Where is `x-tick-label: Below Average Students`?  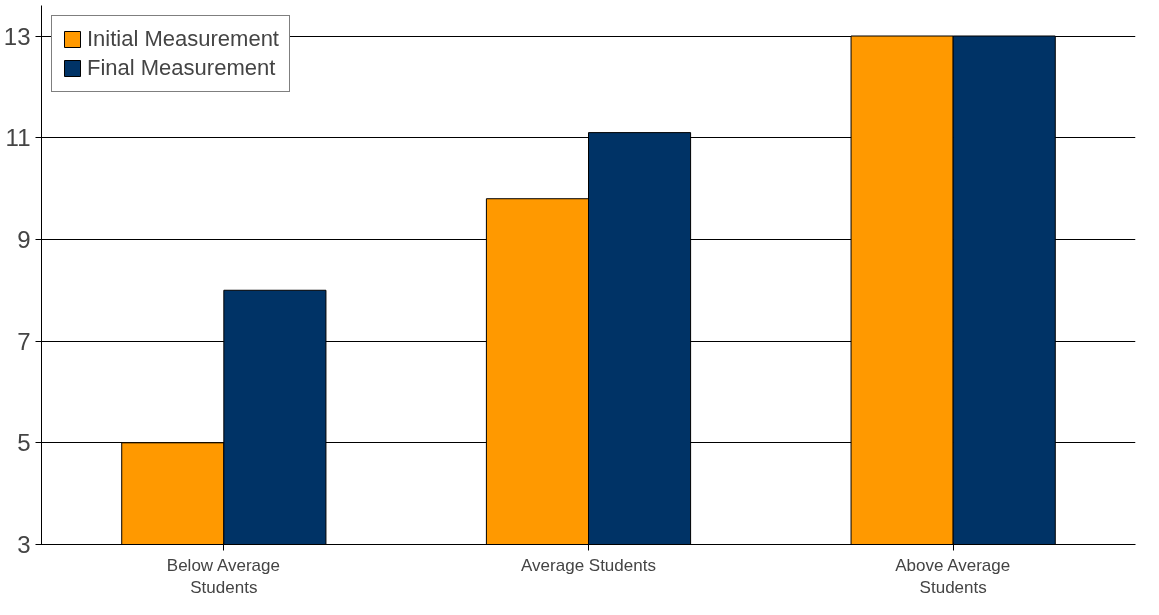
x-tick-label: Below Average Students is located at coordinates (223, 576).